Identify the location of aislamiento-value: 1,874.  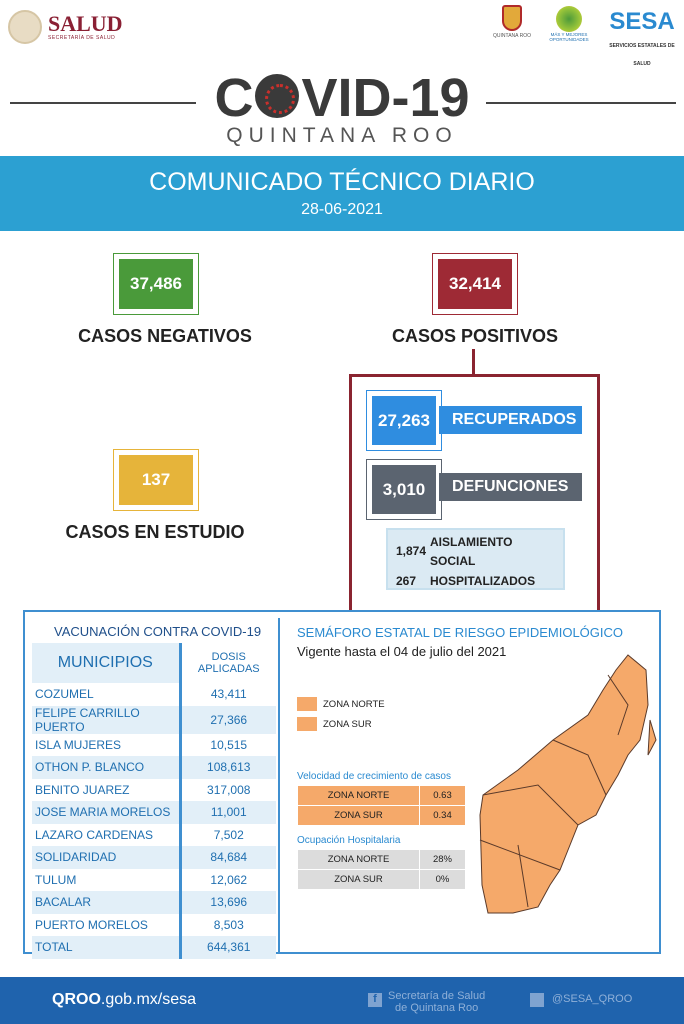
(411, 551).